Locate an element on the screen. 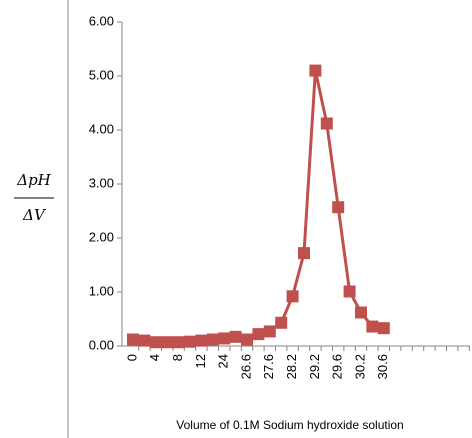 Image resolution: width=472 pixels, height=438 pixels. y-label-numerator: ΔpH is located at coordinates (33, 180).